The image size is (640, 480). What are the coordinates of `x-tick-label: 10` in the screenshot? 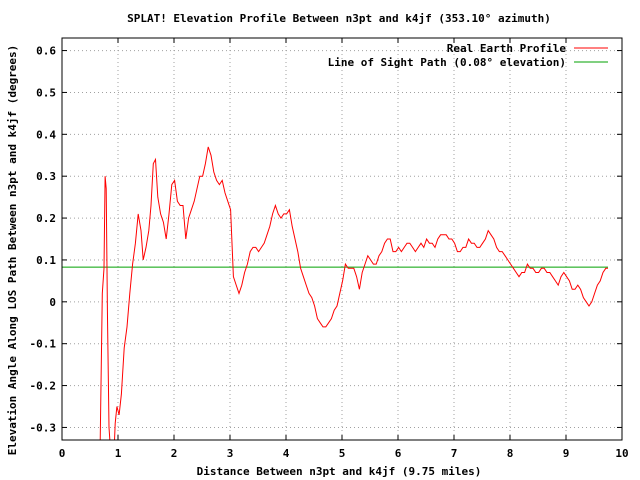 It's located at (621, 453).